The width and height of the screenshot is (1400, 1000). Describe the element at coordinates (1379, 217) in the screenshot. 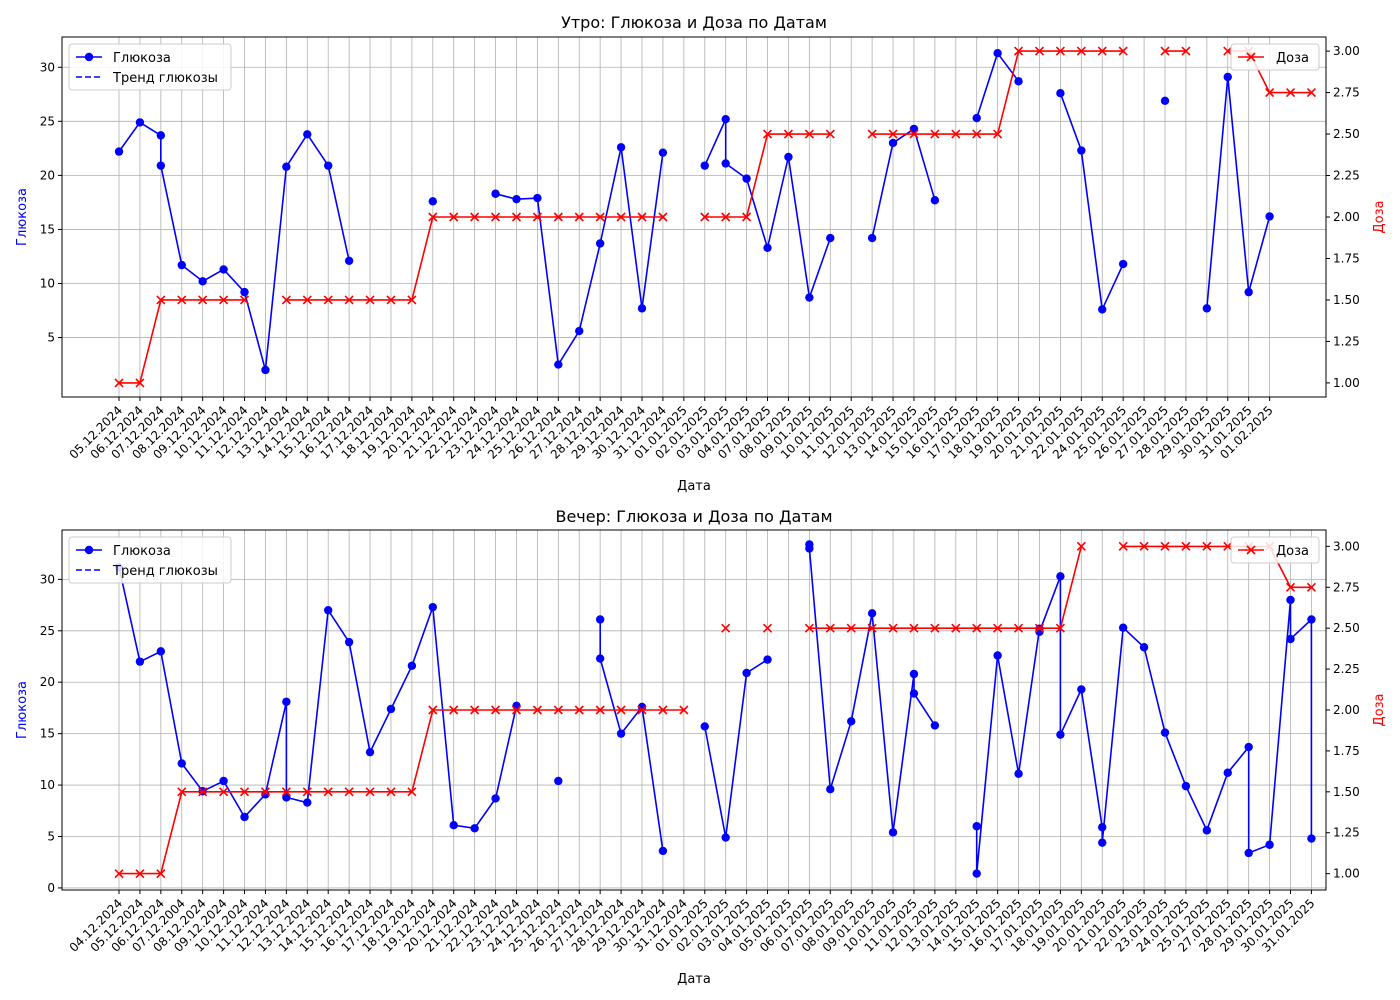

I see `y-right-axis-label: Доза` at that location.